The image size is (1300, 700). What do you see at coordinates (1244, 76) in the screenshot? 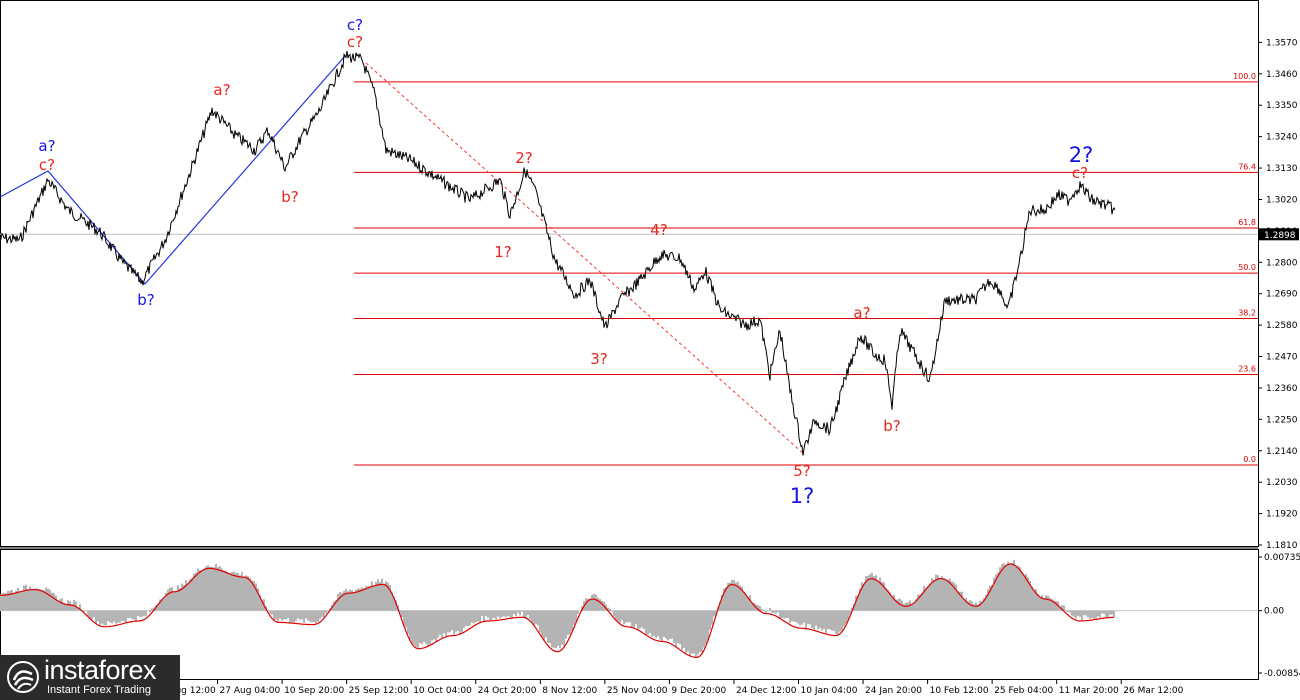
I see `fib-label-100.0: 100.0` at bounding box center [1244, 76].